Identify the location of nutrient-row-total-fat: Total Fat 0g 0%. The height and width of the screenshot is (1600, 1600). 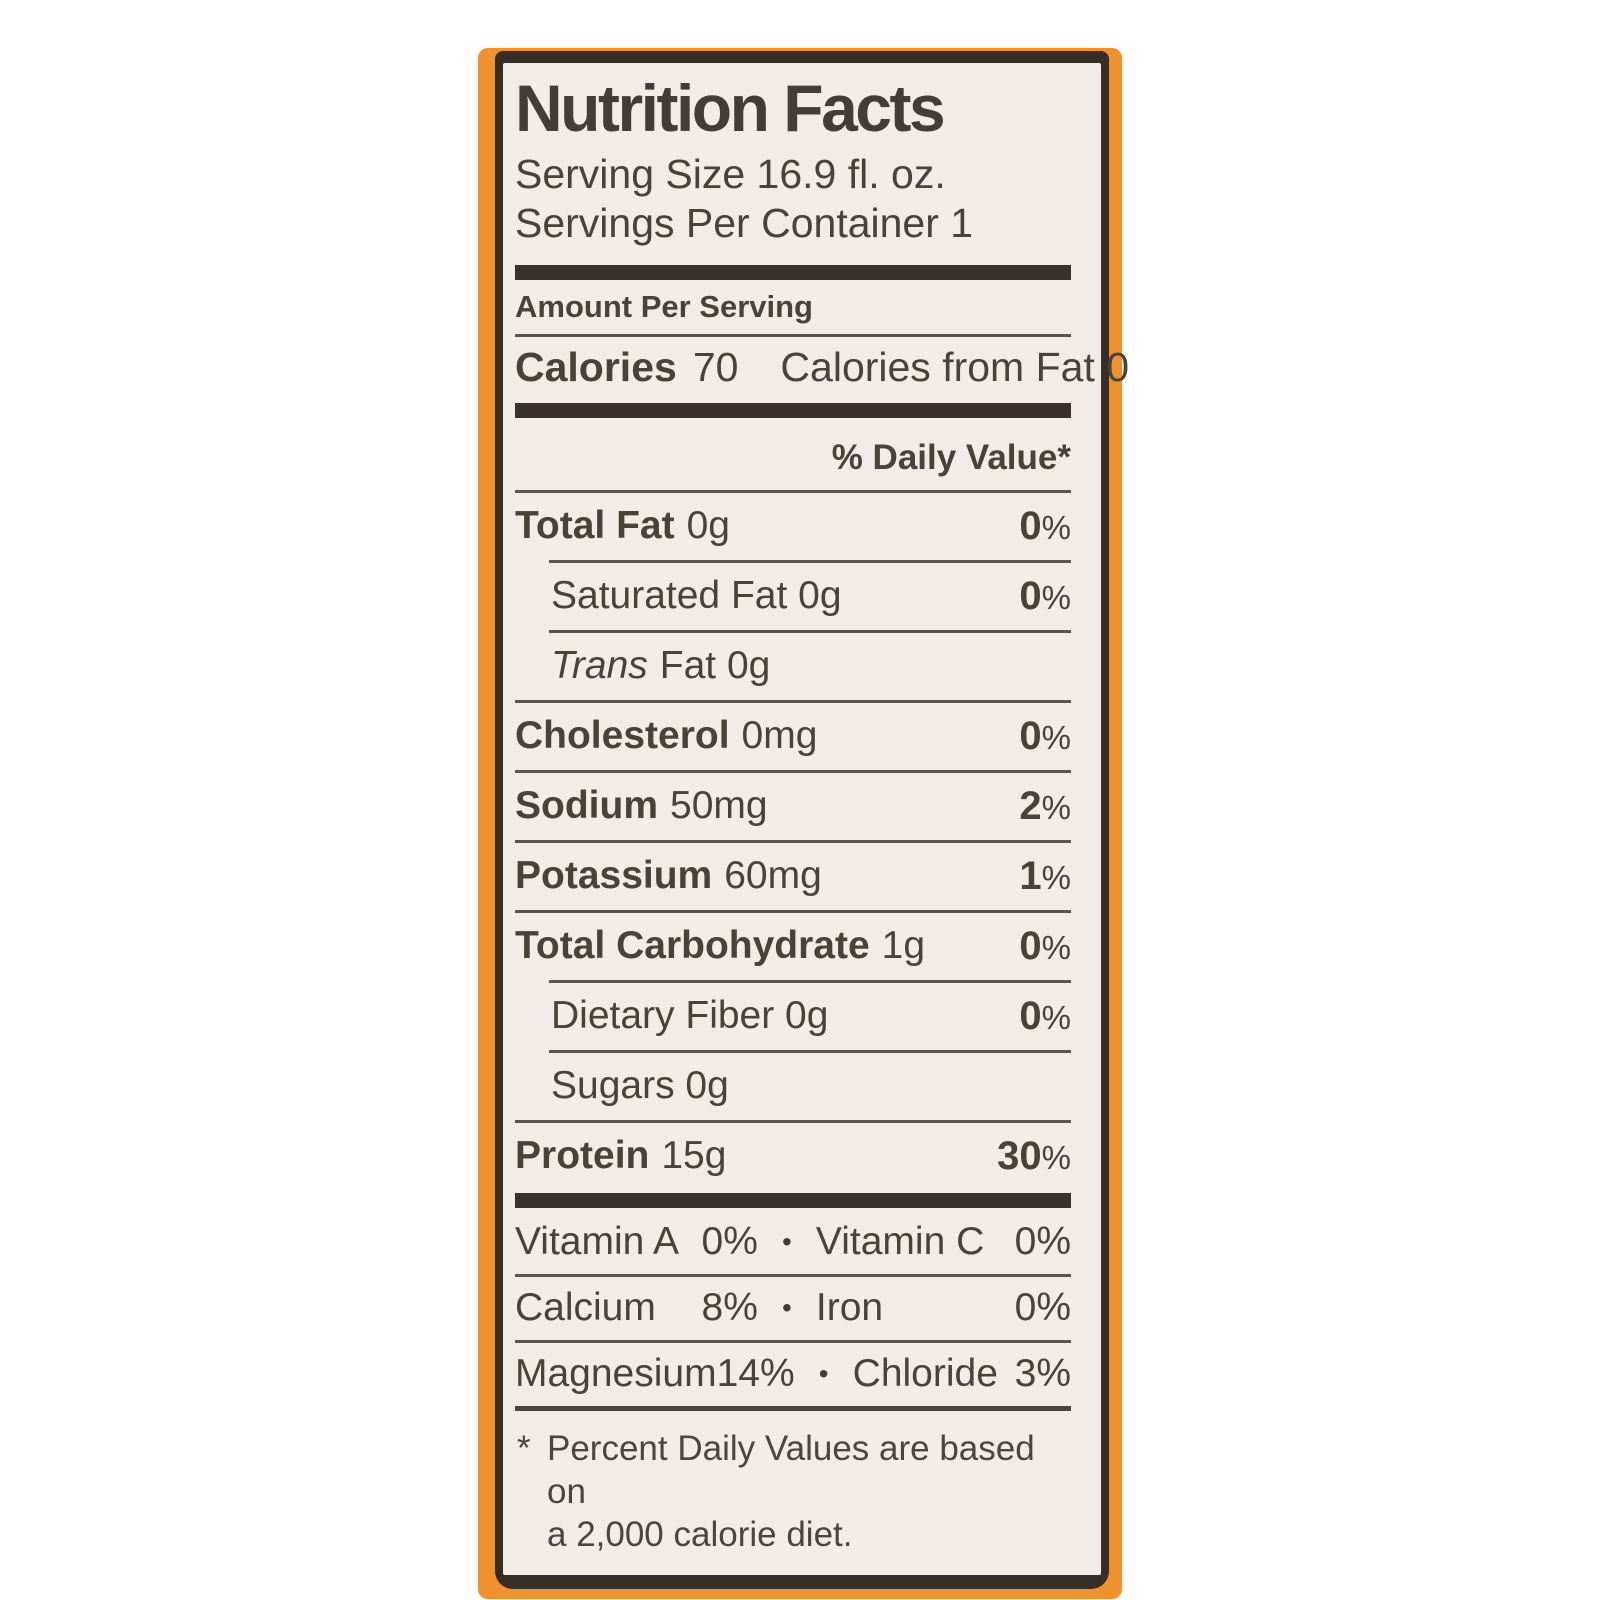
(793, 526).